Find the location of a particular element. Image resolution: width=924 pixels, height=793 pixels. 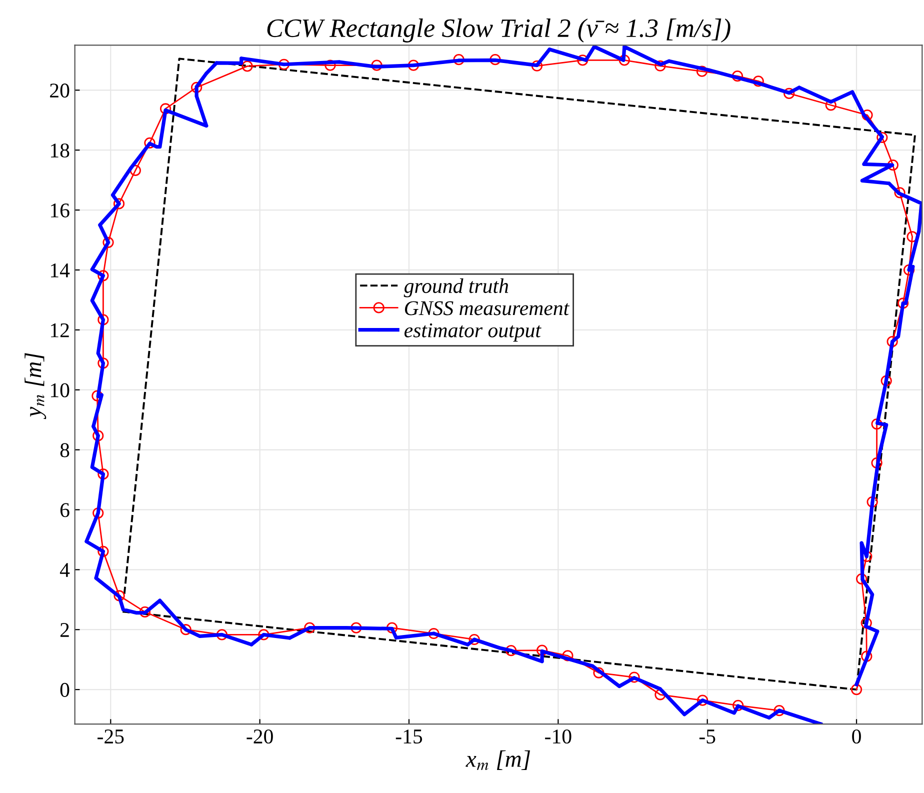

y-tick-label: 2 is located at coordinates (64, 630).